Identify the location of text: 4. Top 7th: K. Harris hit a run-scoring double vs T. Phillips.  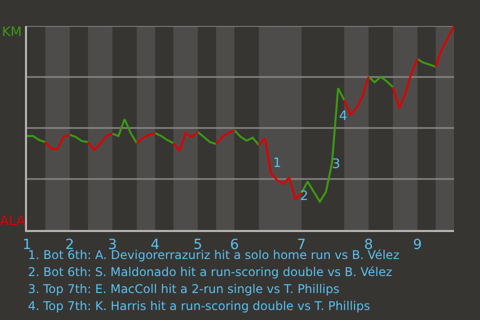
(199, 306).